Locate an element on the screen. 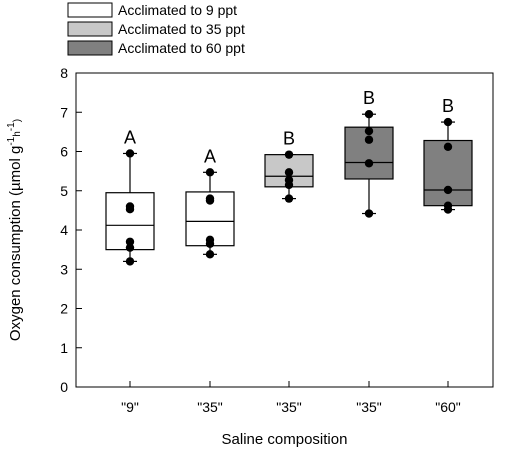 The height and width of the screenshot is (453, 505). legend-label: Acclimated to 9 ppt is located at coordinates (177, 10).